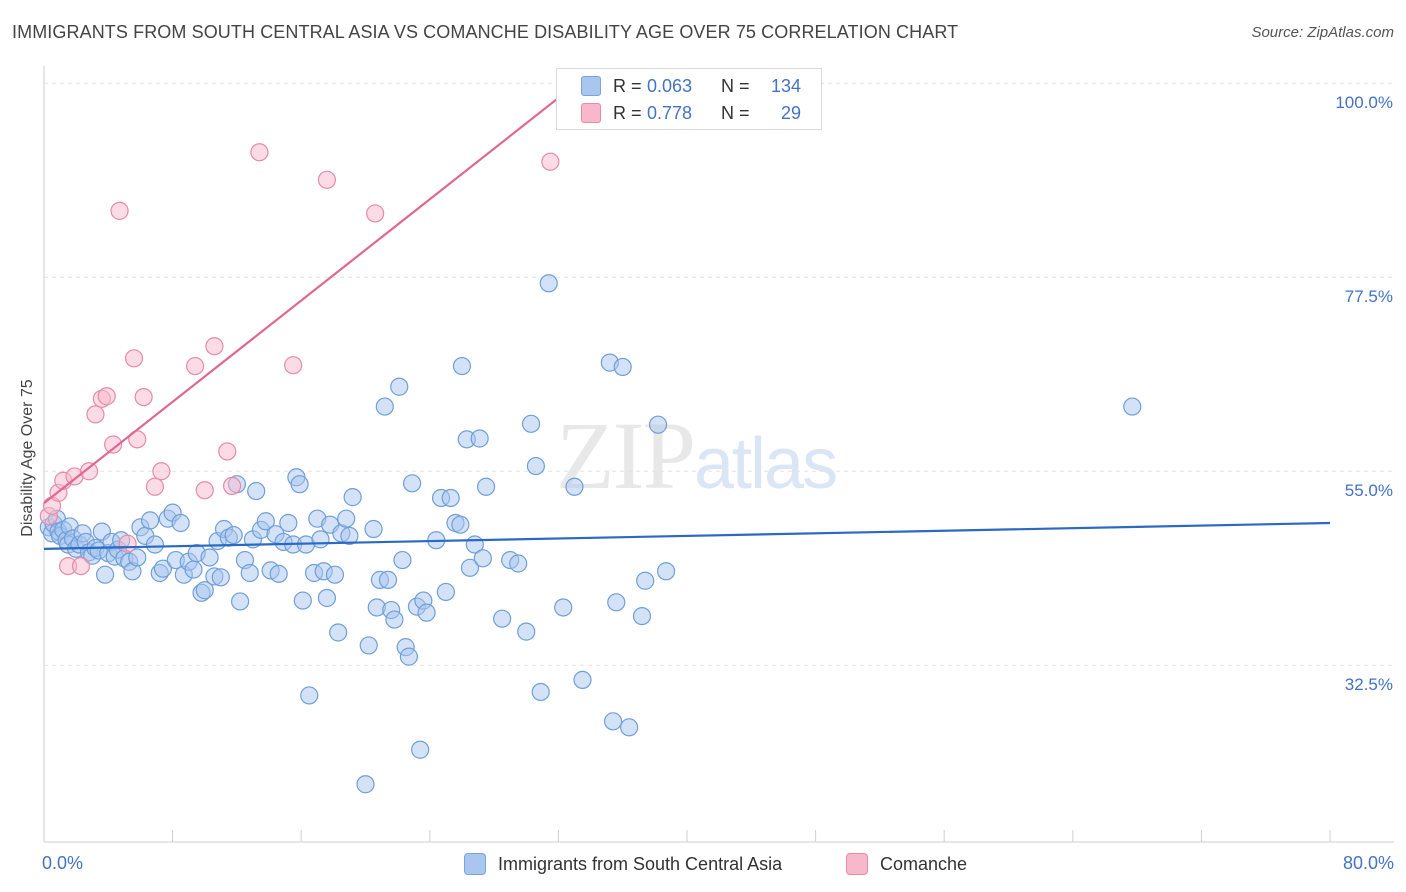  What do you see at coordinates (766, 464) in the screenshot?
I see `watermark-atlas: atlas` at bounding box center [766, 464].